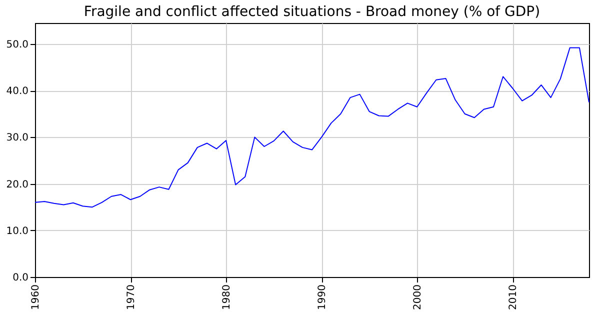 The width and height of the screenshot is (600, 315). I want to click on y-tick-label: 0.0, so click(20, 278).